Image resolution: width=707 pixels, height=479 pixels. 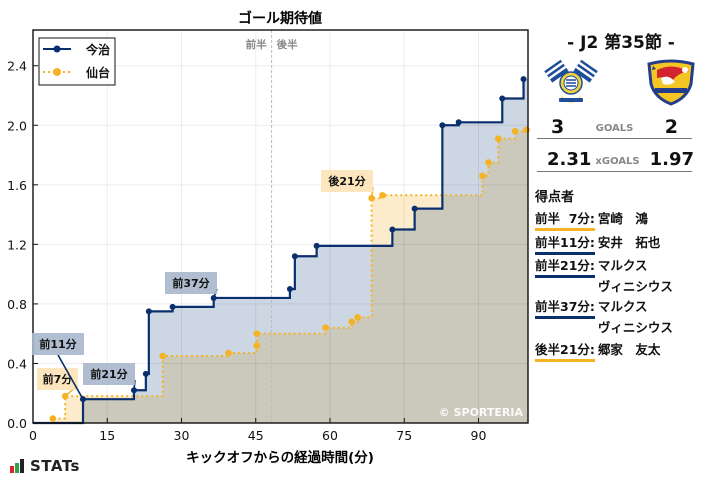 What do you see at coordinates (97, 49) in the screenshot?
I see `legend-home-label: 今治` at bounding box center [97, 49].